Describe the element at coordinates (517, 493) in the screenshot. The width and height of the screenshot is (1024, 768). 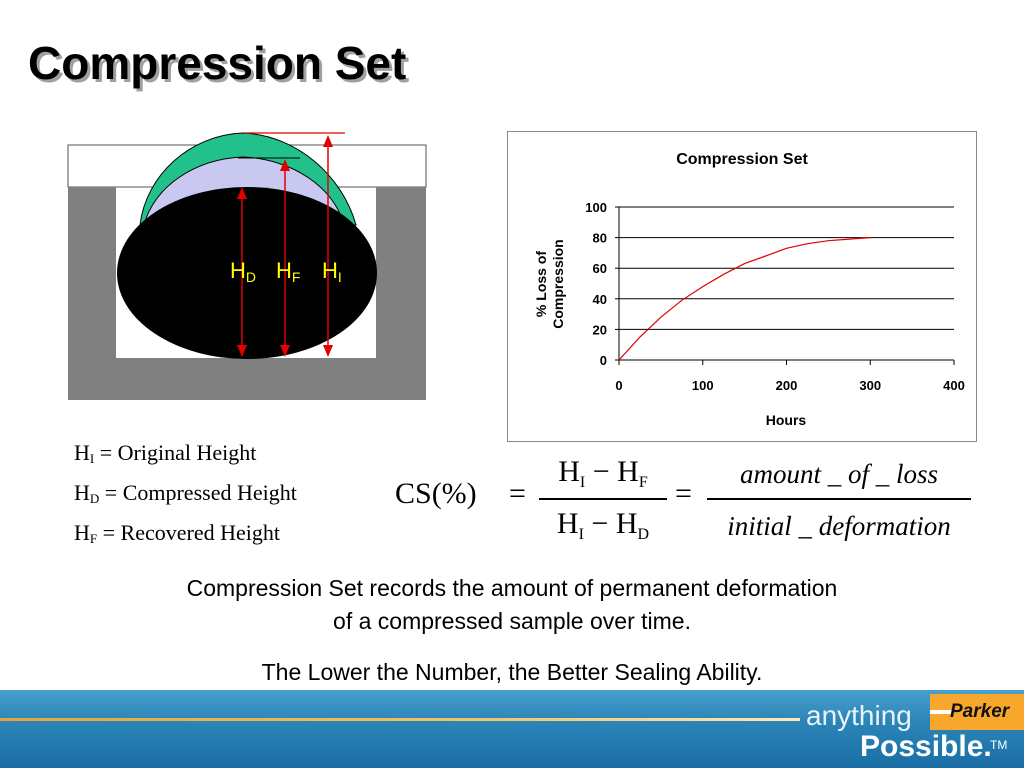
I see `formula-equals-1: =` at that location.